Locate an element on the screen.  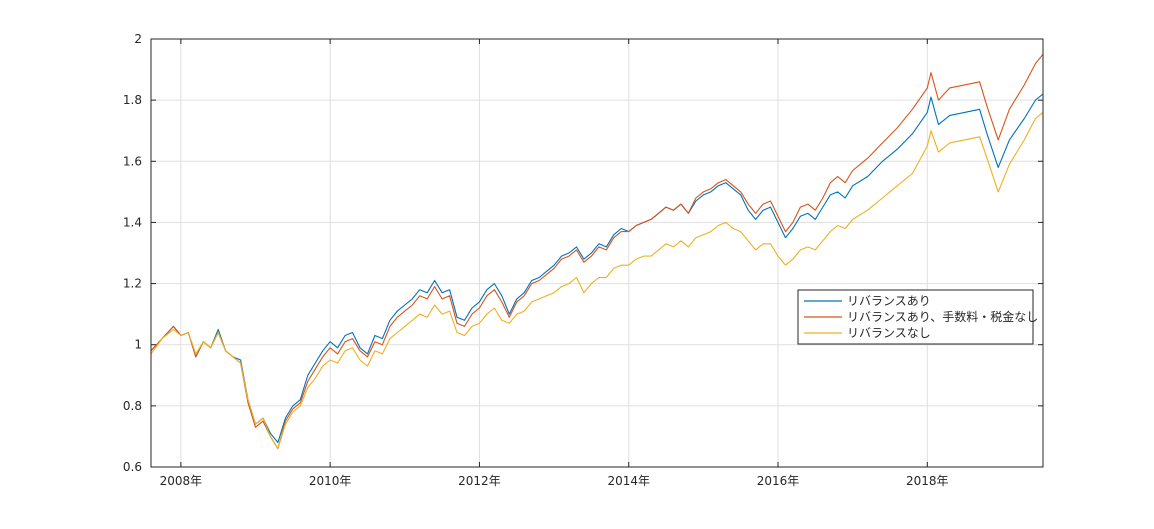
x-tick-label: 2012年 is located at coordinates (479, 481).